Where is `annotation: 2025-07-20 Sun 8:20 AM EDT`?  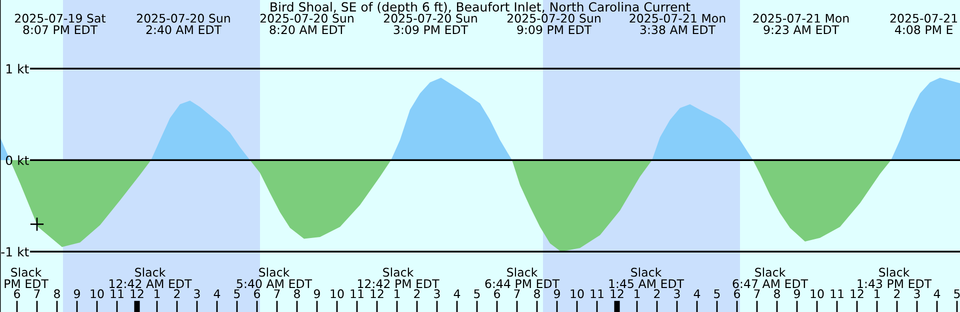 annotation: 2025-07-20 Sun 8:20 AM EDT is located at coordinates (307, 24).